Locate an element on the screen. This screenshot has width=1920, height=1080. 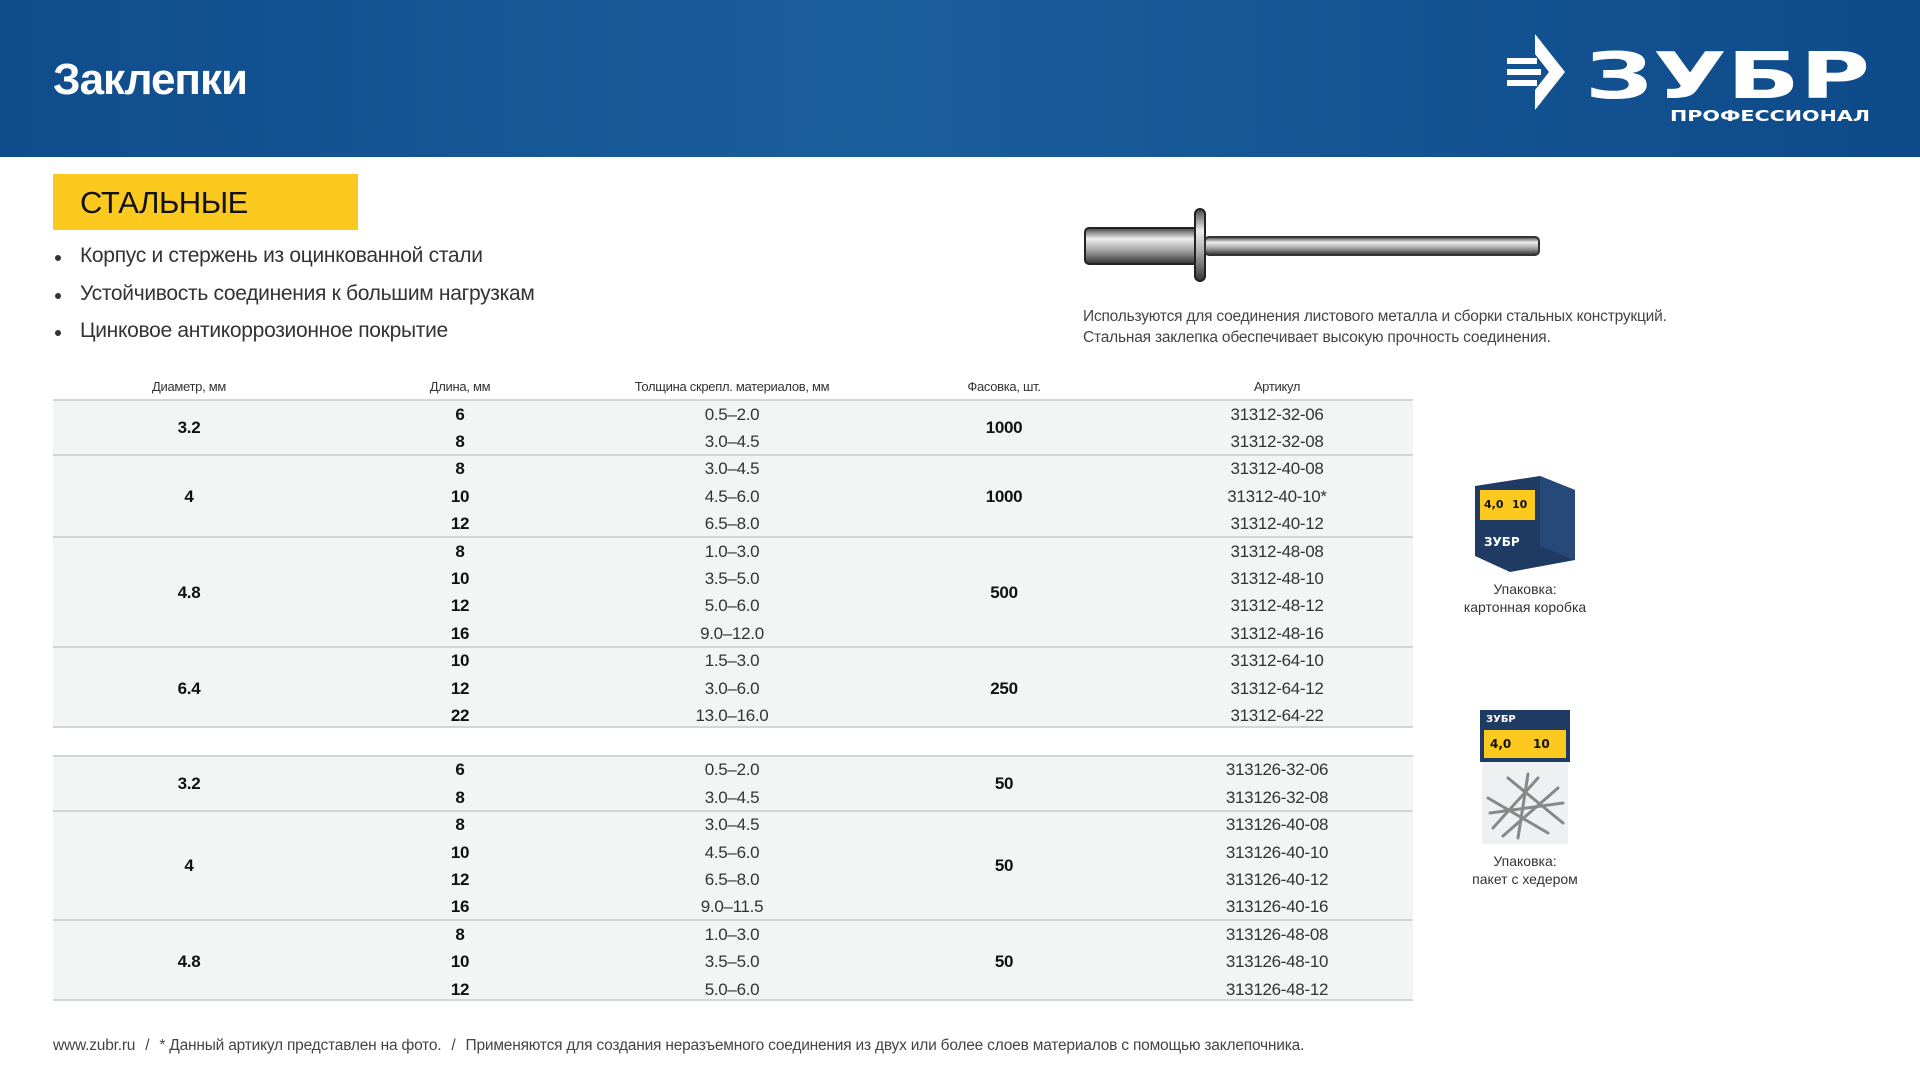
article-cell: 31312-32-06 is located at coordinates (1277, 414).